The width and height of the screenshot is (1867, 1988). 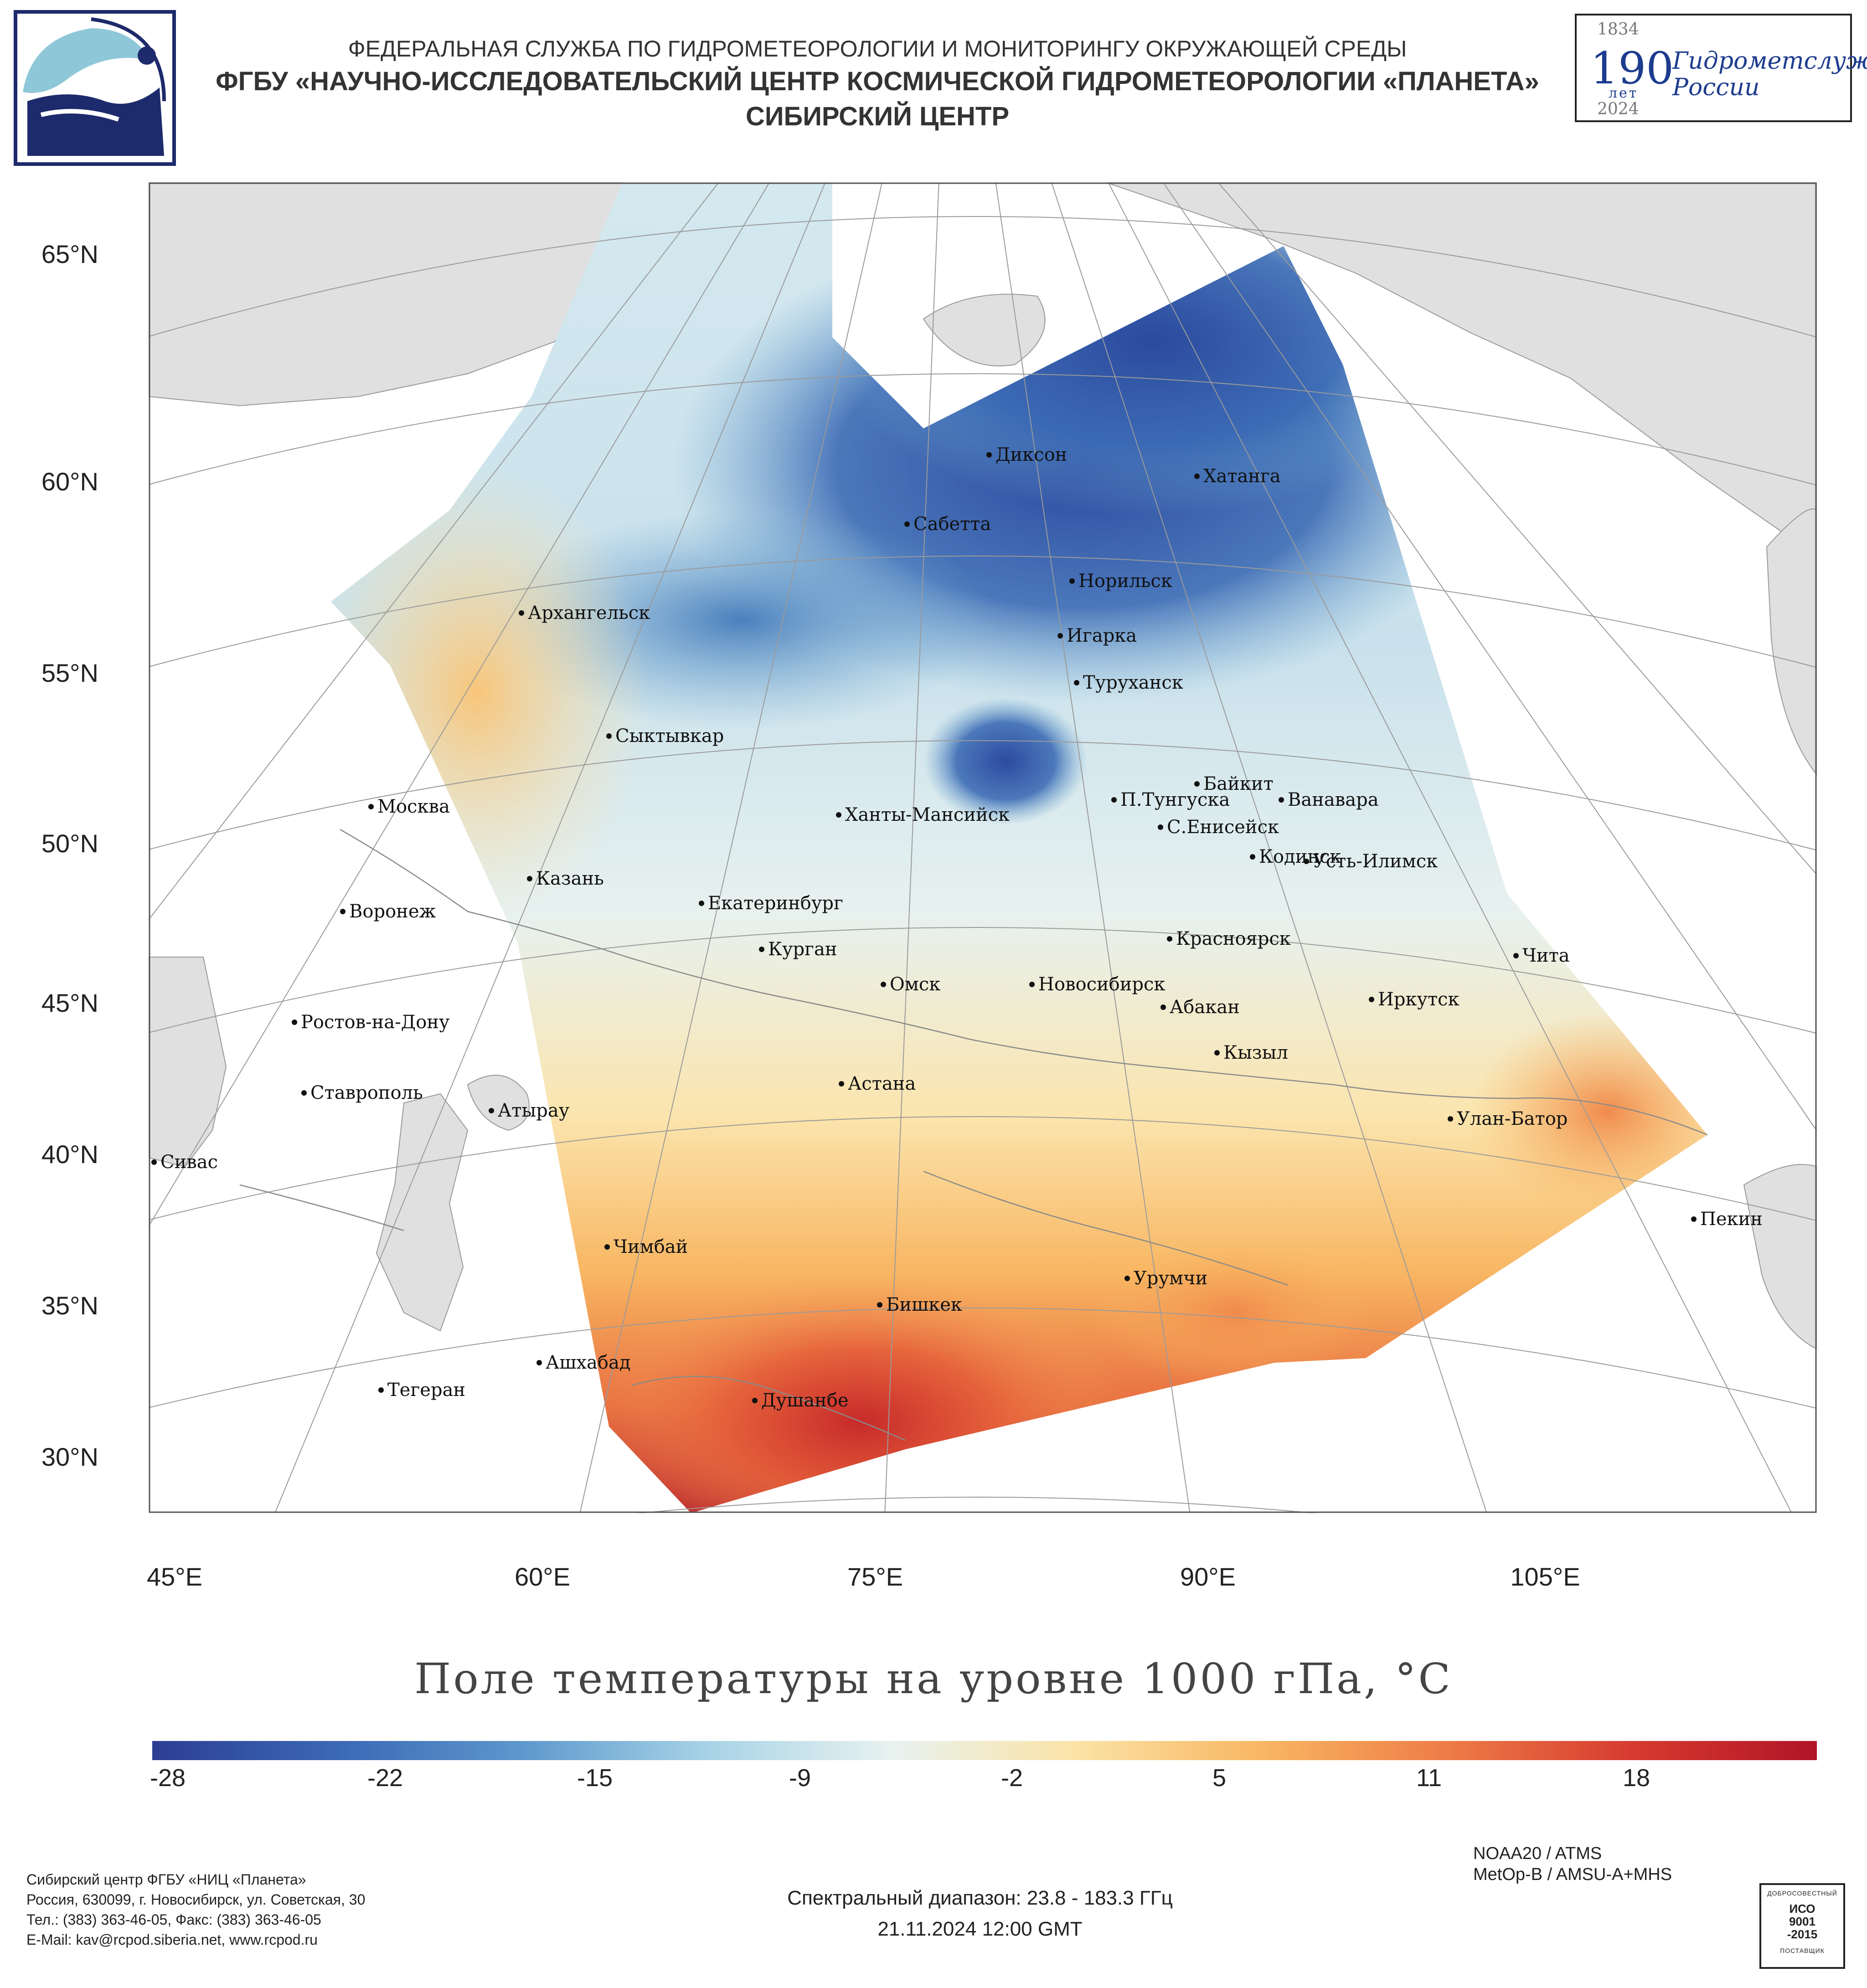 I want to click on instrument-1: NOAA20 / ATMS, so click(x=1537, y=1854).